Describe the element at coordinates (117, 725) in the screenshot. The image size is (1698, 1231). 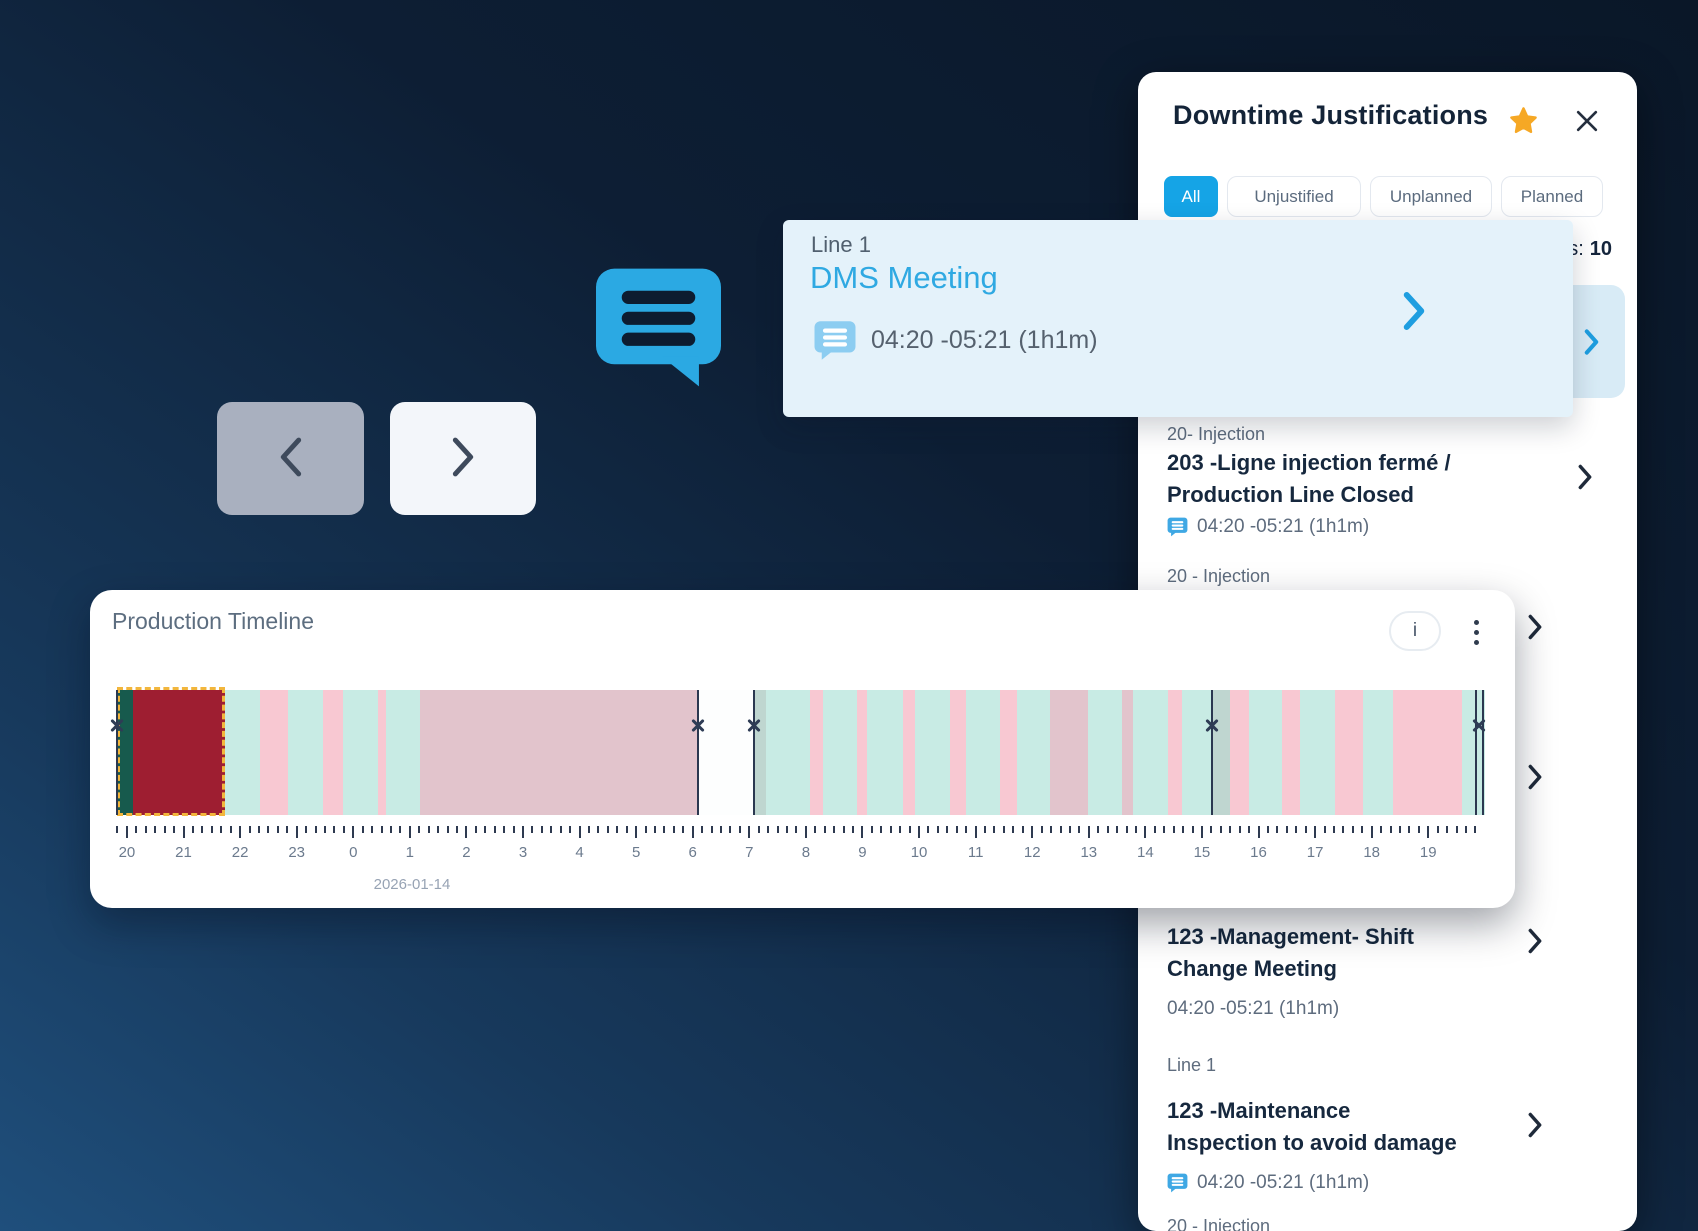
I see `timeline-x-marker` at that location.